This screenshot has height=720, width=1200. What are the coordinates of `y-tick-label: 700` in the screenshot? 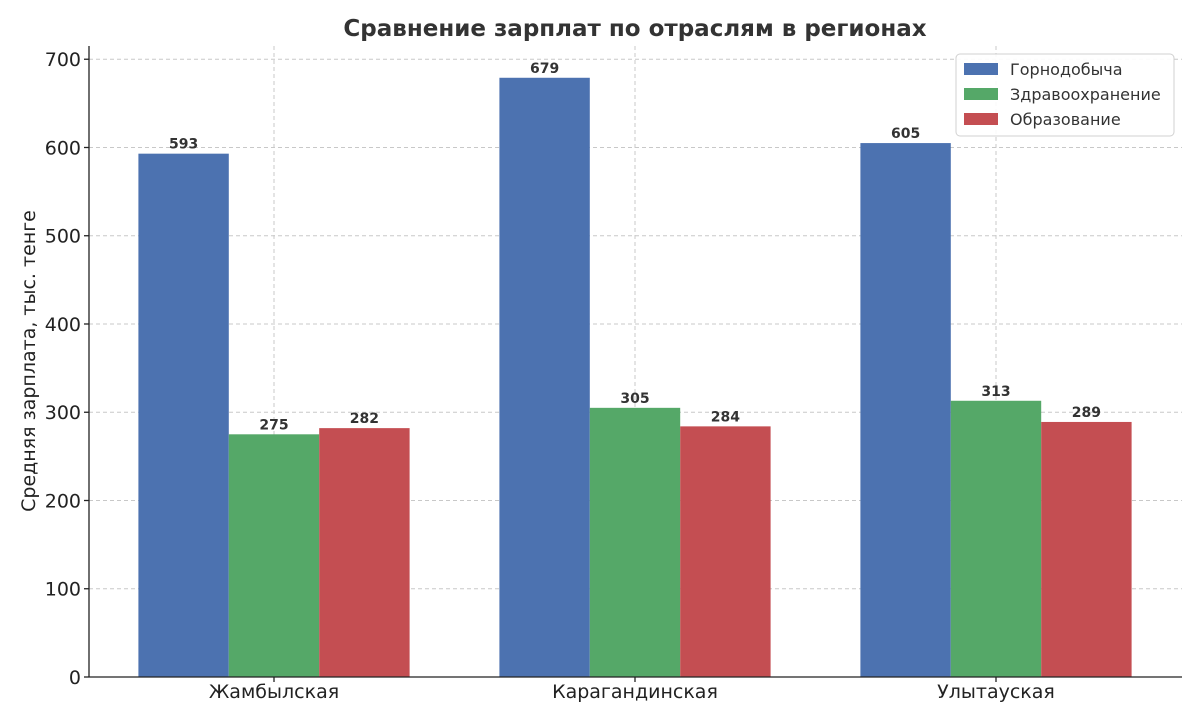 It's located at (63, 60).